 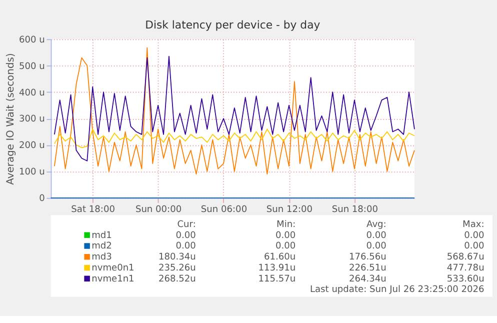 What do you see at coordinates (113, 268) in the screenshot?
I see `legend-label: nvme0n1` at bounding box center [113, 268].